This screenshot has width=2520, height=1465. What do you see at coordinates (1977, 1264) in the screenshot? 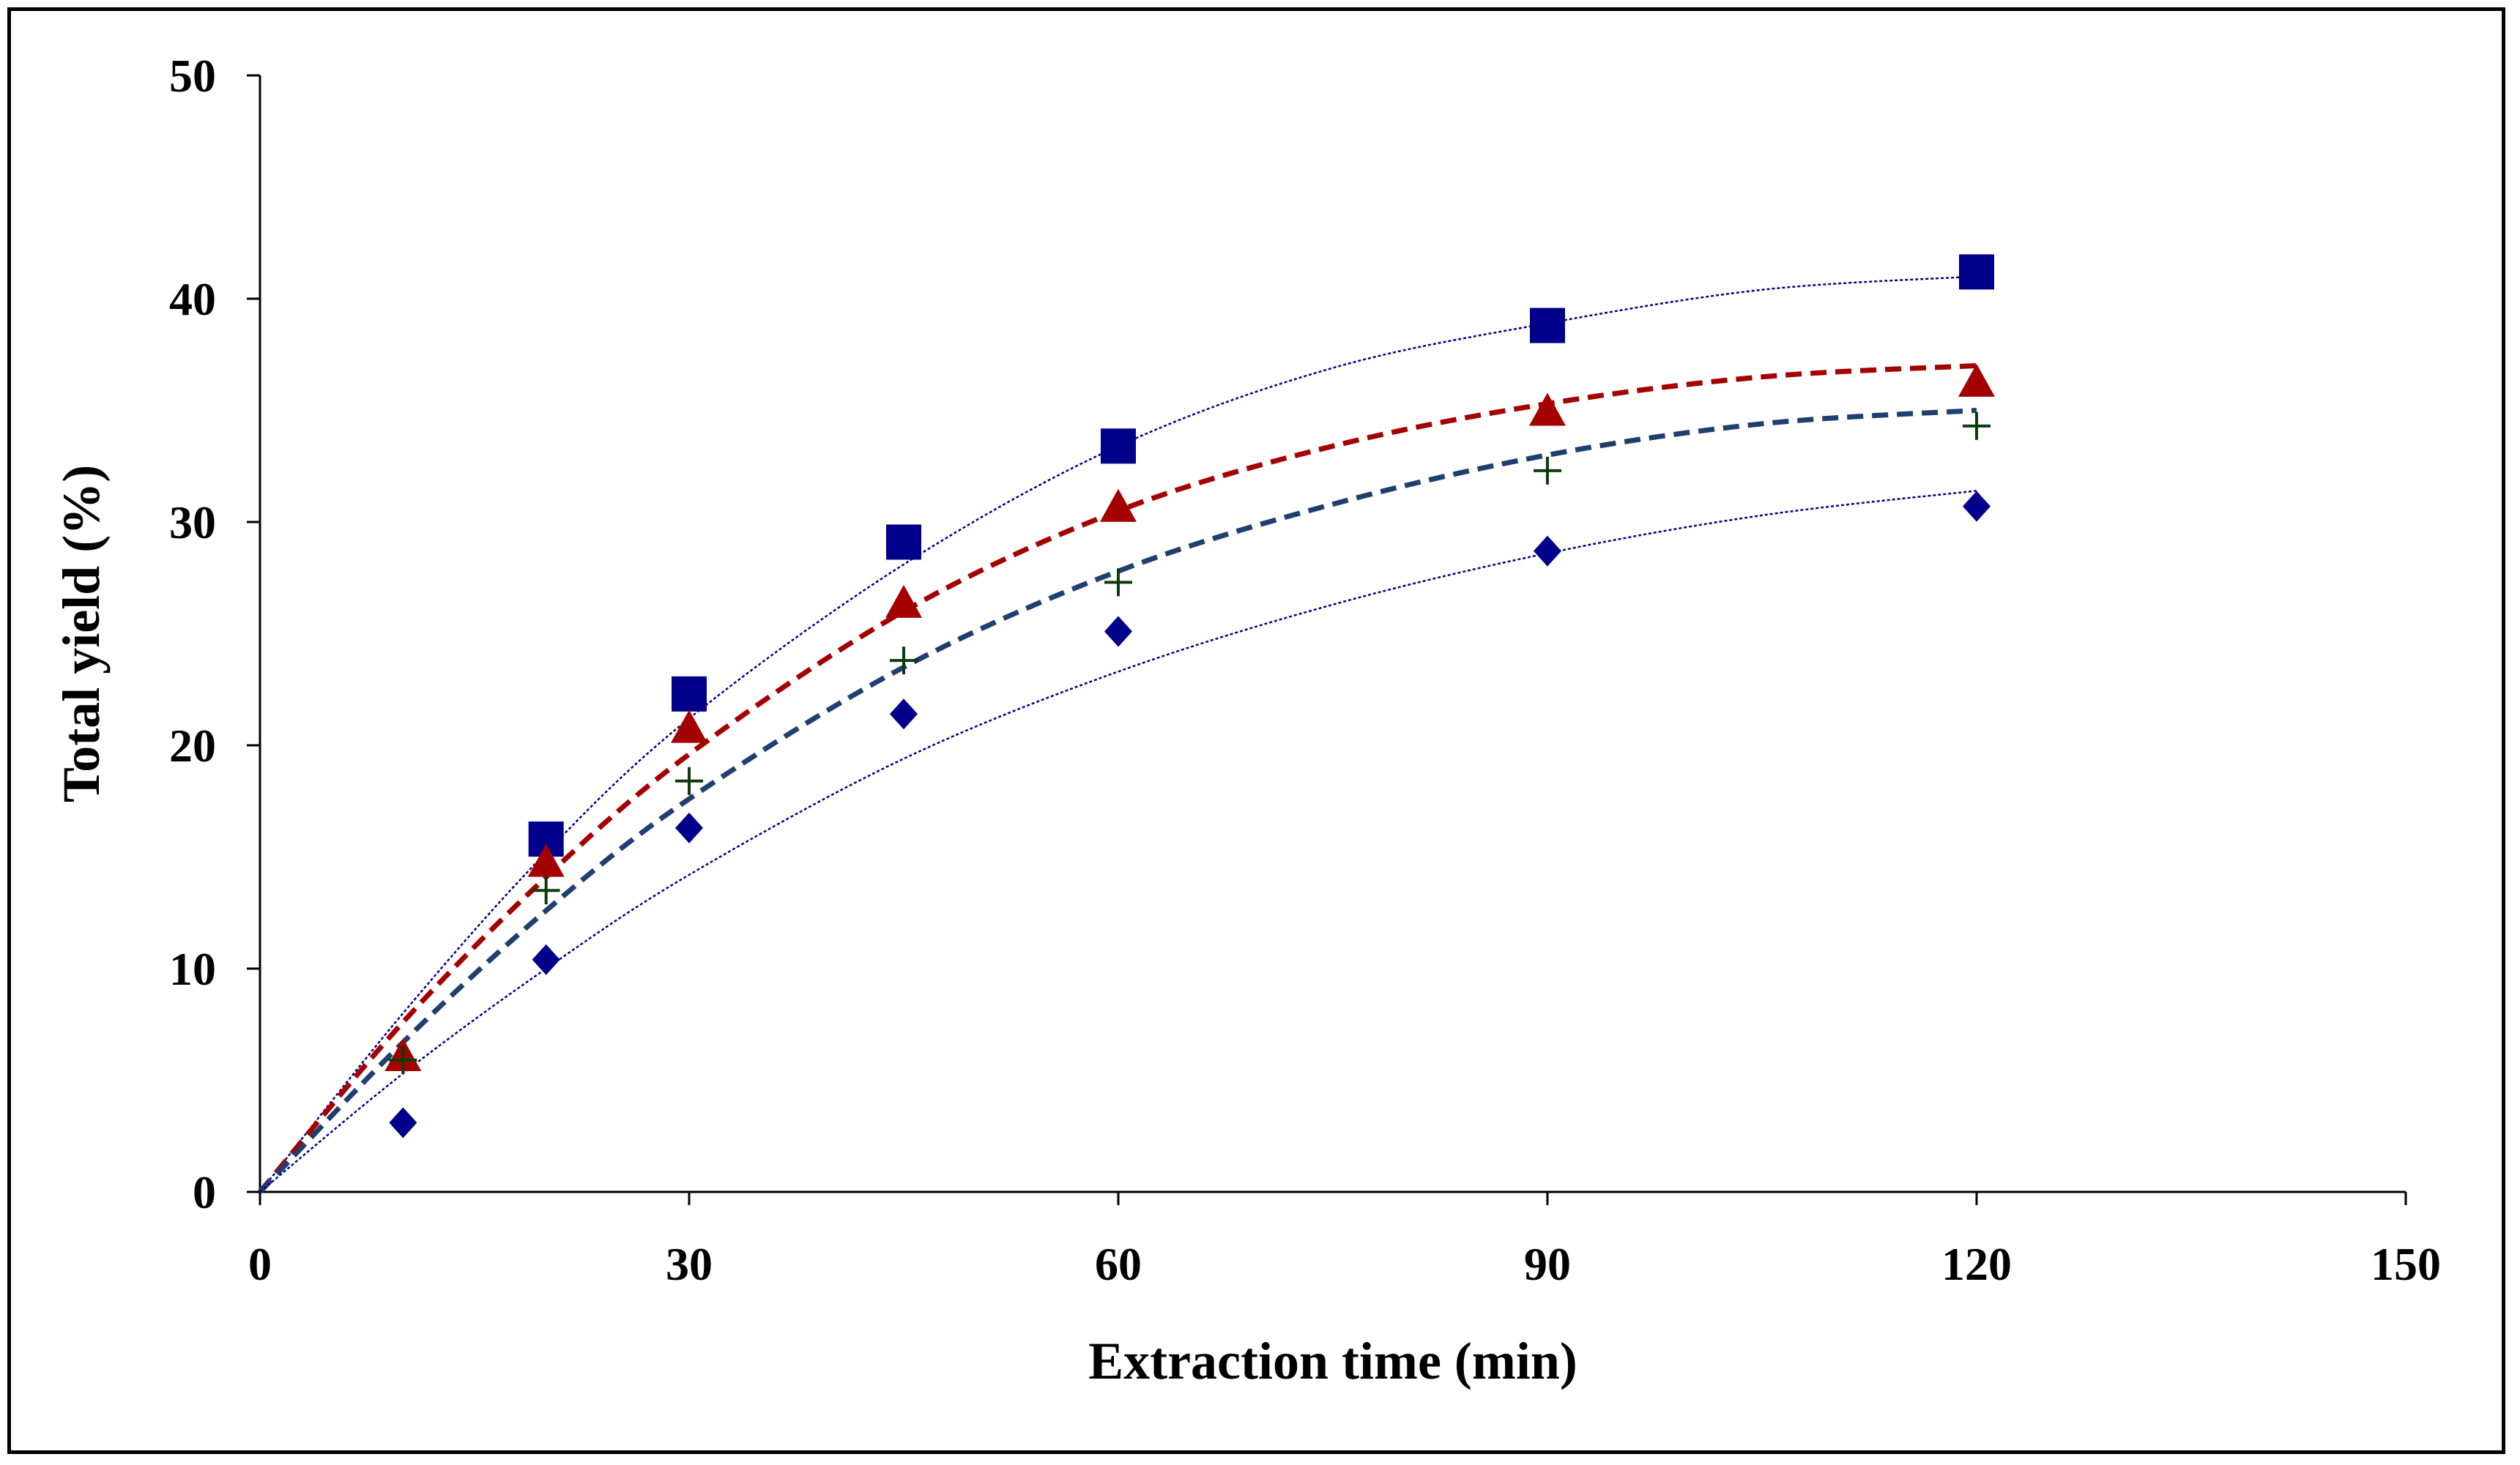
I see `x-tick-label-120: 120` at bounding box center [1977, 1264].